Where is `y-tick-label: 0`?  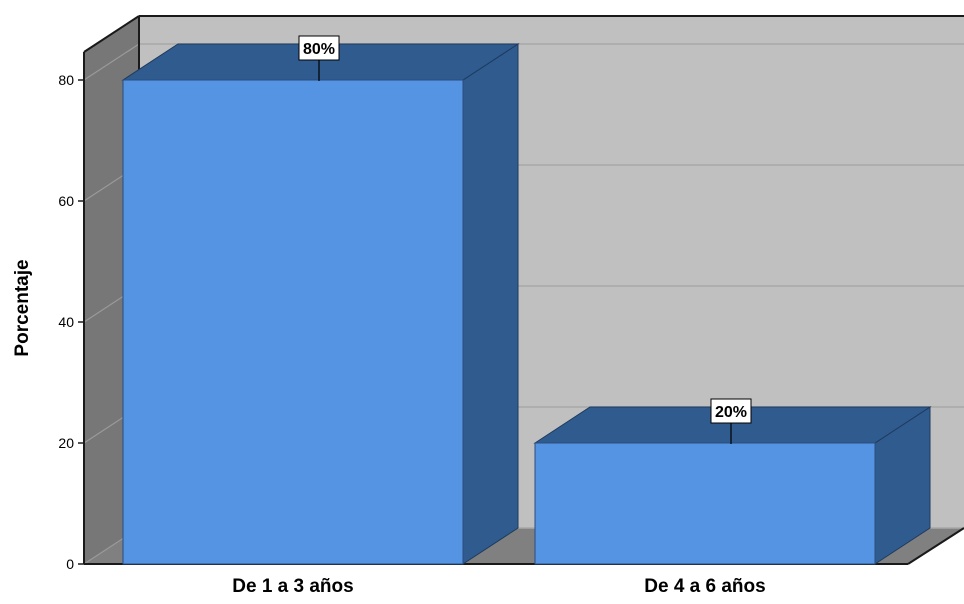
y-tick-label: 0 is located at coordinates (70, 564).